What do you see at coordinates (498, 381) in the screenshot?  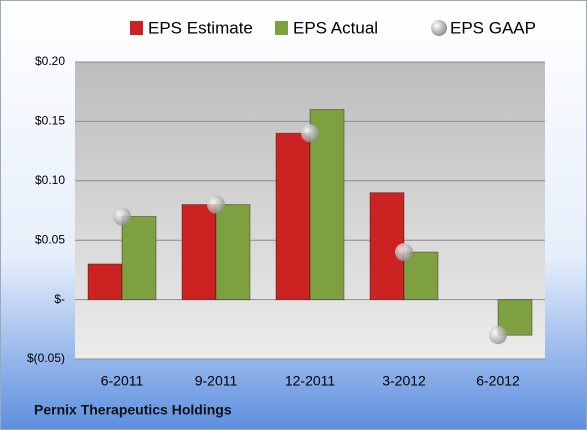 I see `x-tick-label: 6-2012` at bounding box center [498, 381].